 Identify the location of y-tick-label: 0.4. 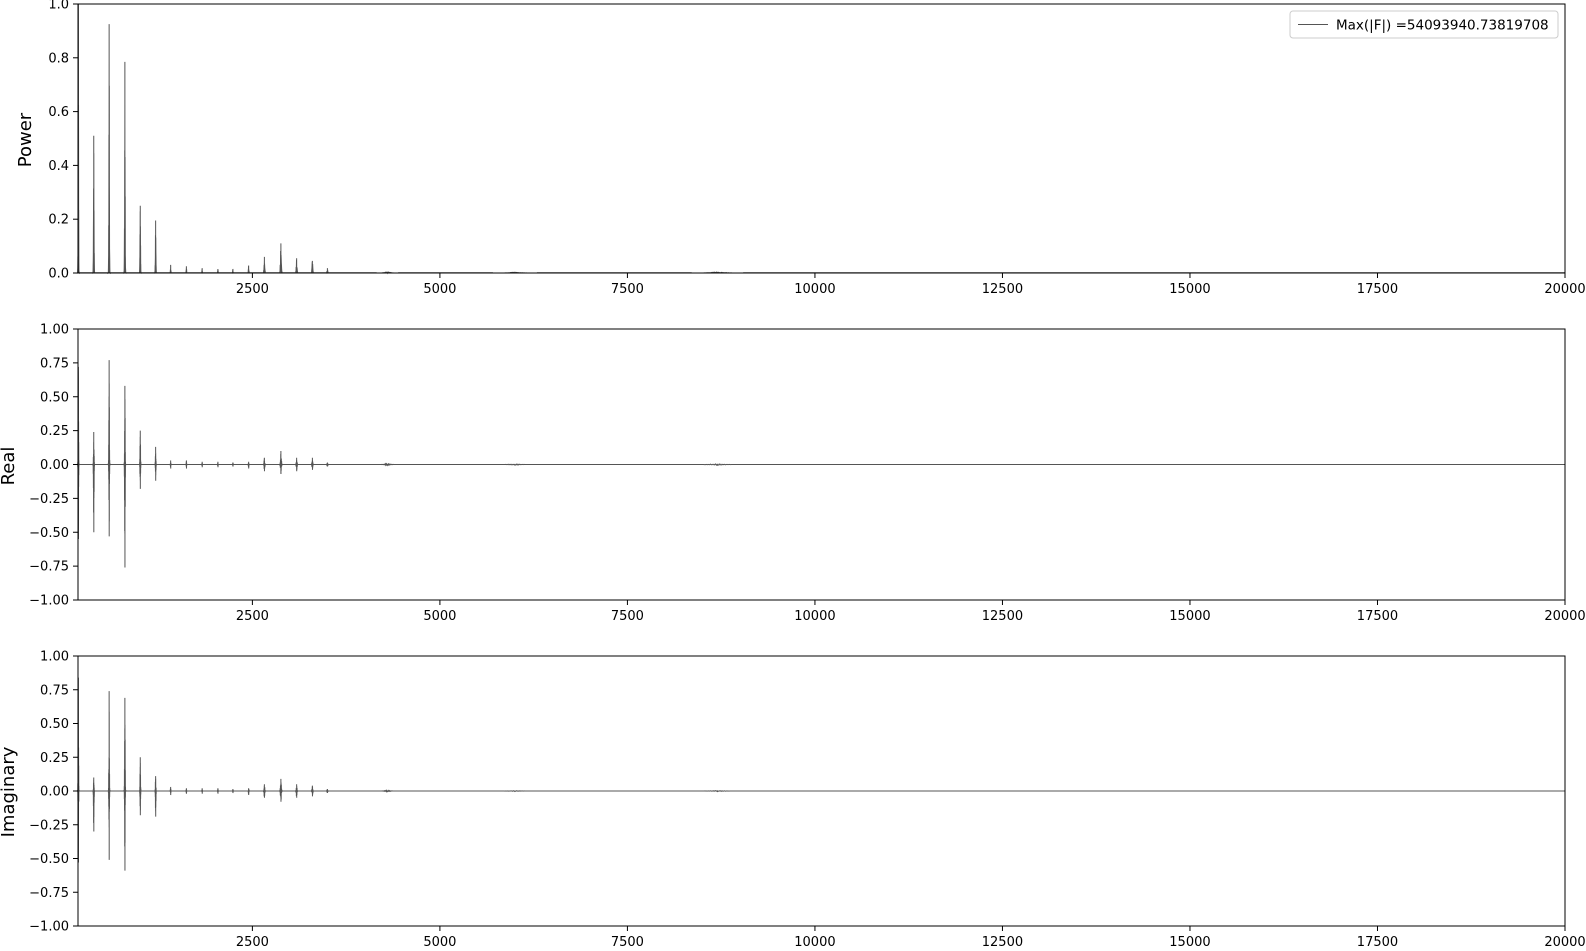
(58, 166).